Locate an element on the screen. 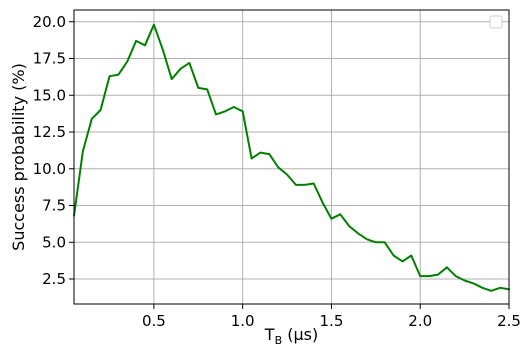 The width and height of the screenshot is (524, 345). y-axis-ticks: 2.5 5.0 7.5 10.0 12.5 15.0 17.5 20.0 is located at coordinates (53, 150).